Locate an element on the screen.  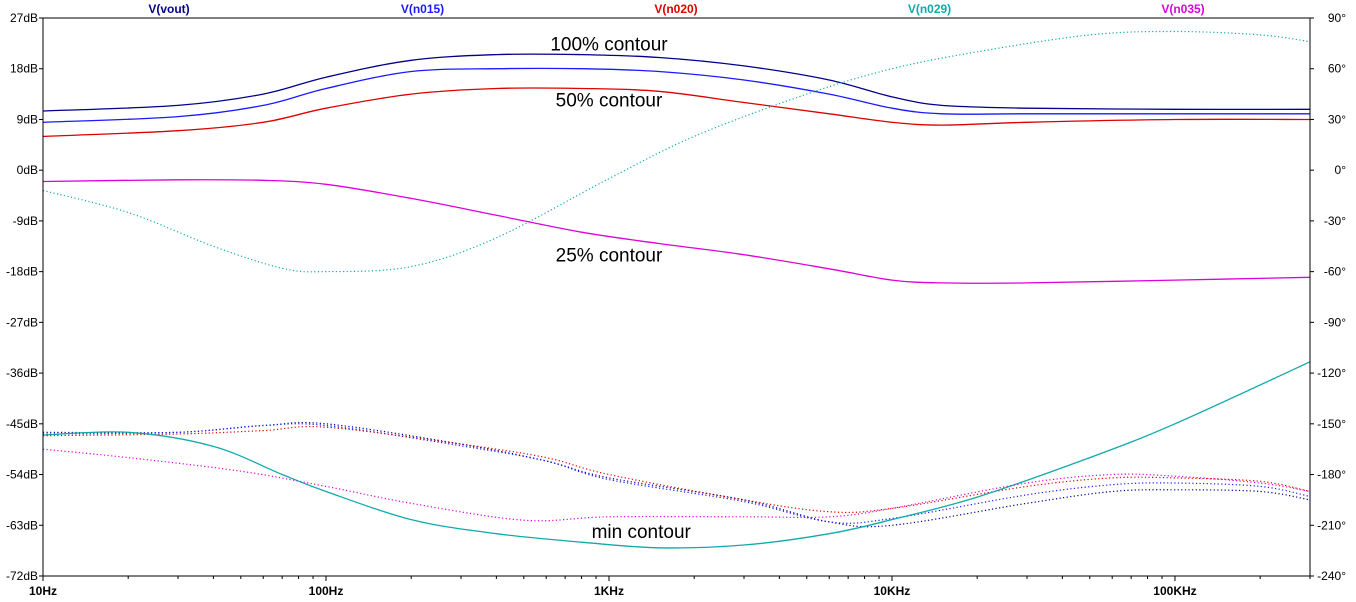
y-tick-label: -36dB is located at coordinates (22, 373).